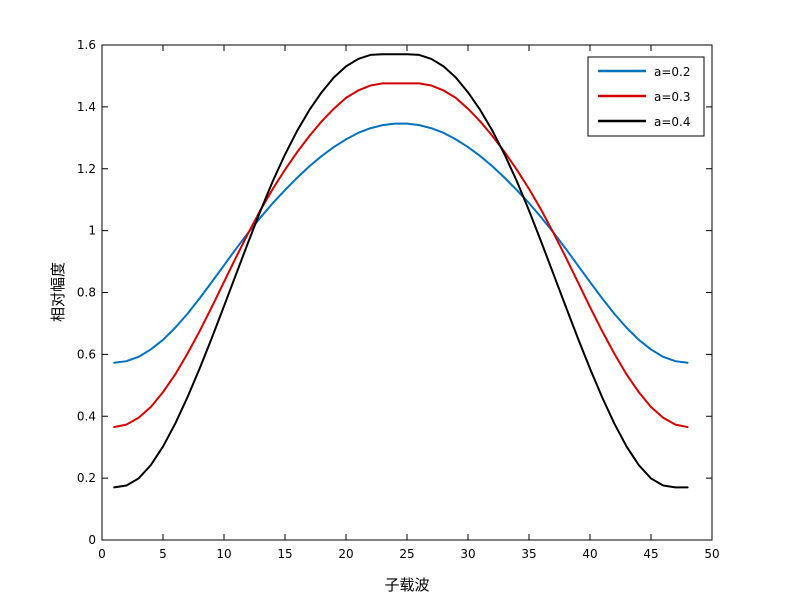 This screenshot has height=613, width=787. What do you see at coordinates (406, 585) in the screenshot?
I see `x-axis-label: 子载波` at bounding box center [406, 585].